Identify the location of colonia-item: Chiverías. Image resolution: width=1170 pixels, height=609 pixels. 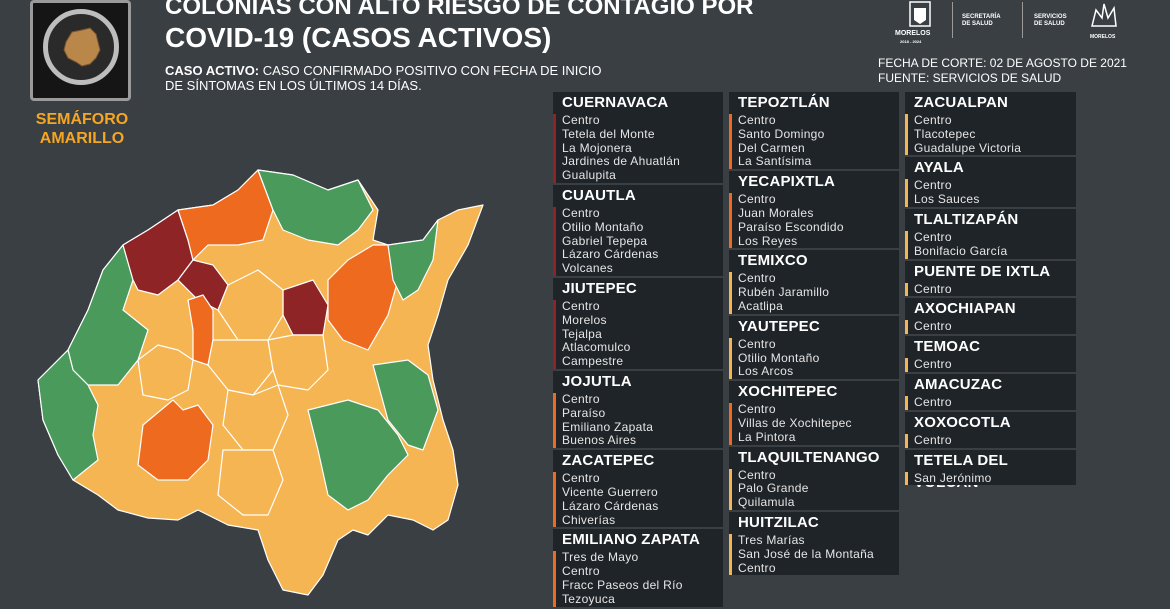
(589, 519).